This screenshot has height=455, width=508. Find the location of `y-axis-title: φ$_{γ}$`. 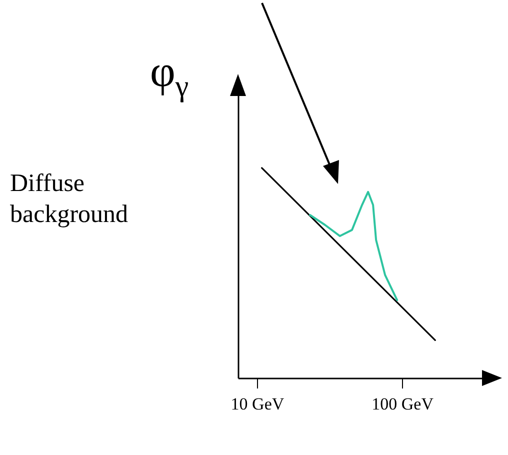

y-axis-title: φ$_{γ}$ is located at coordinates (169, 75).